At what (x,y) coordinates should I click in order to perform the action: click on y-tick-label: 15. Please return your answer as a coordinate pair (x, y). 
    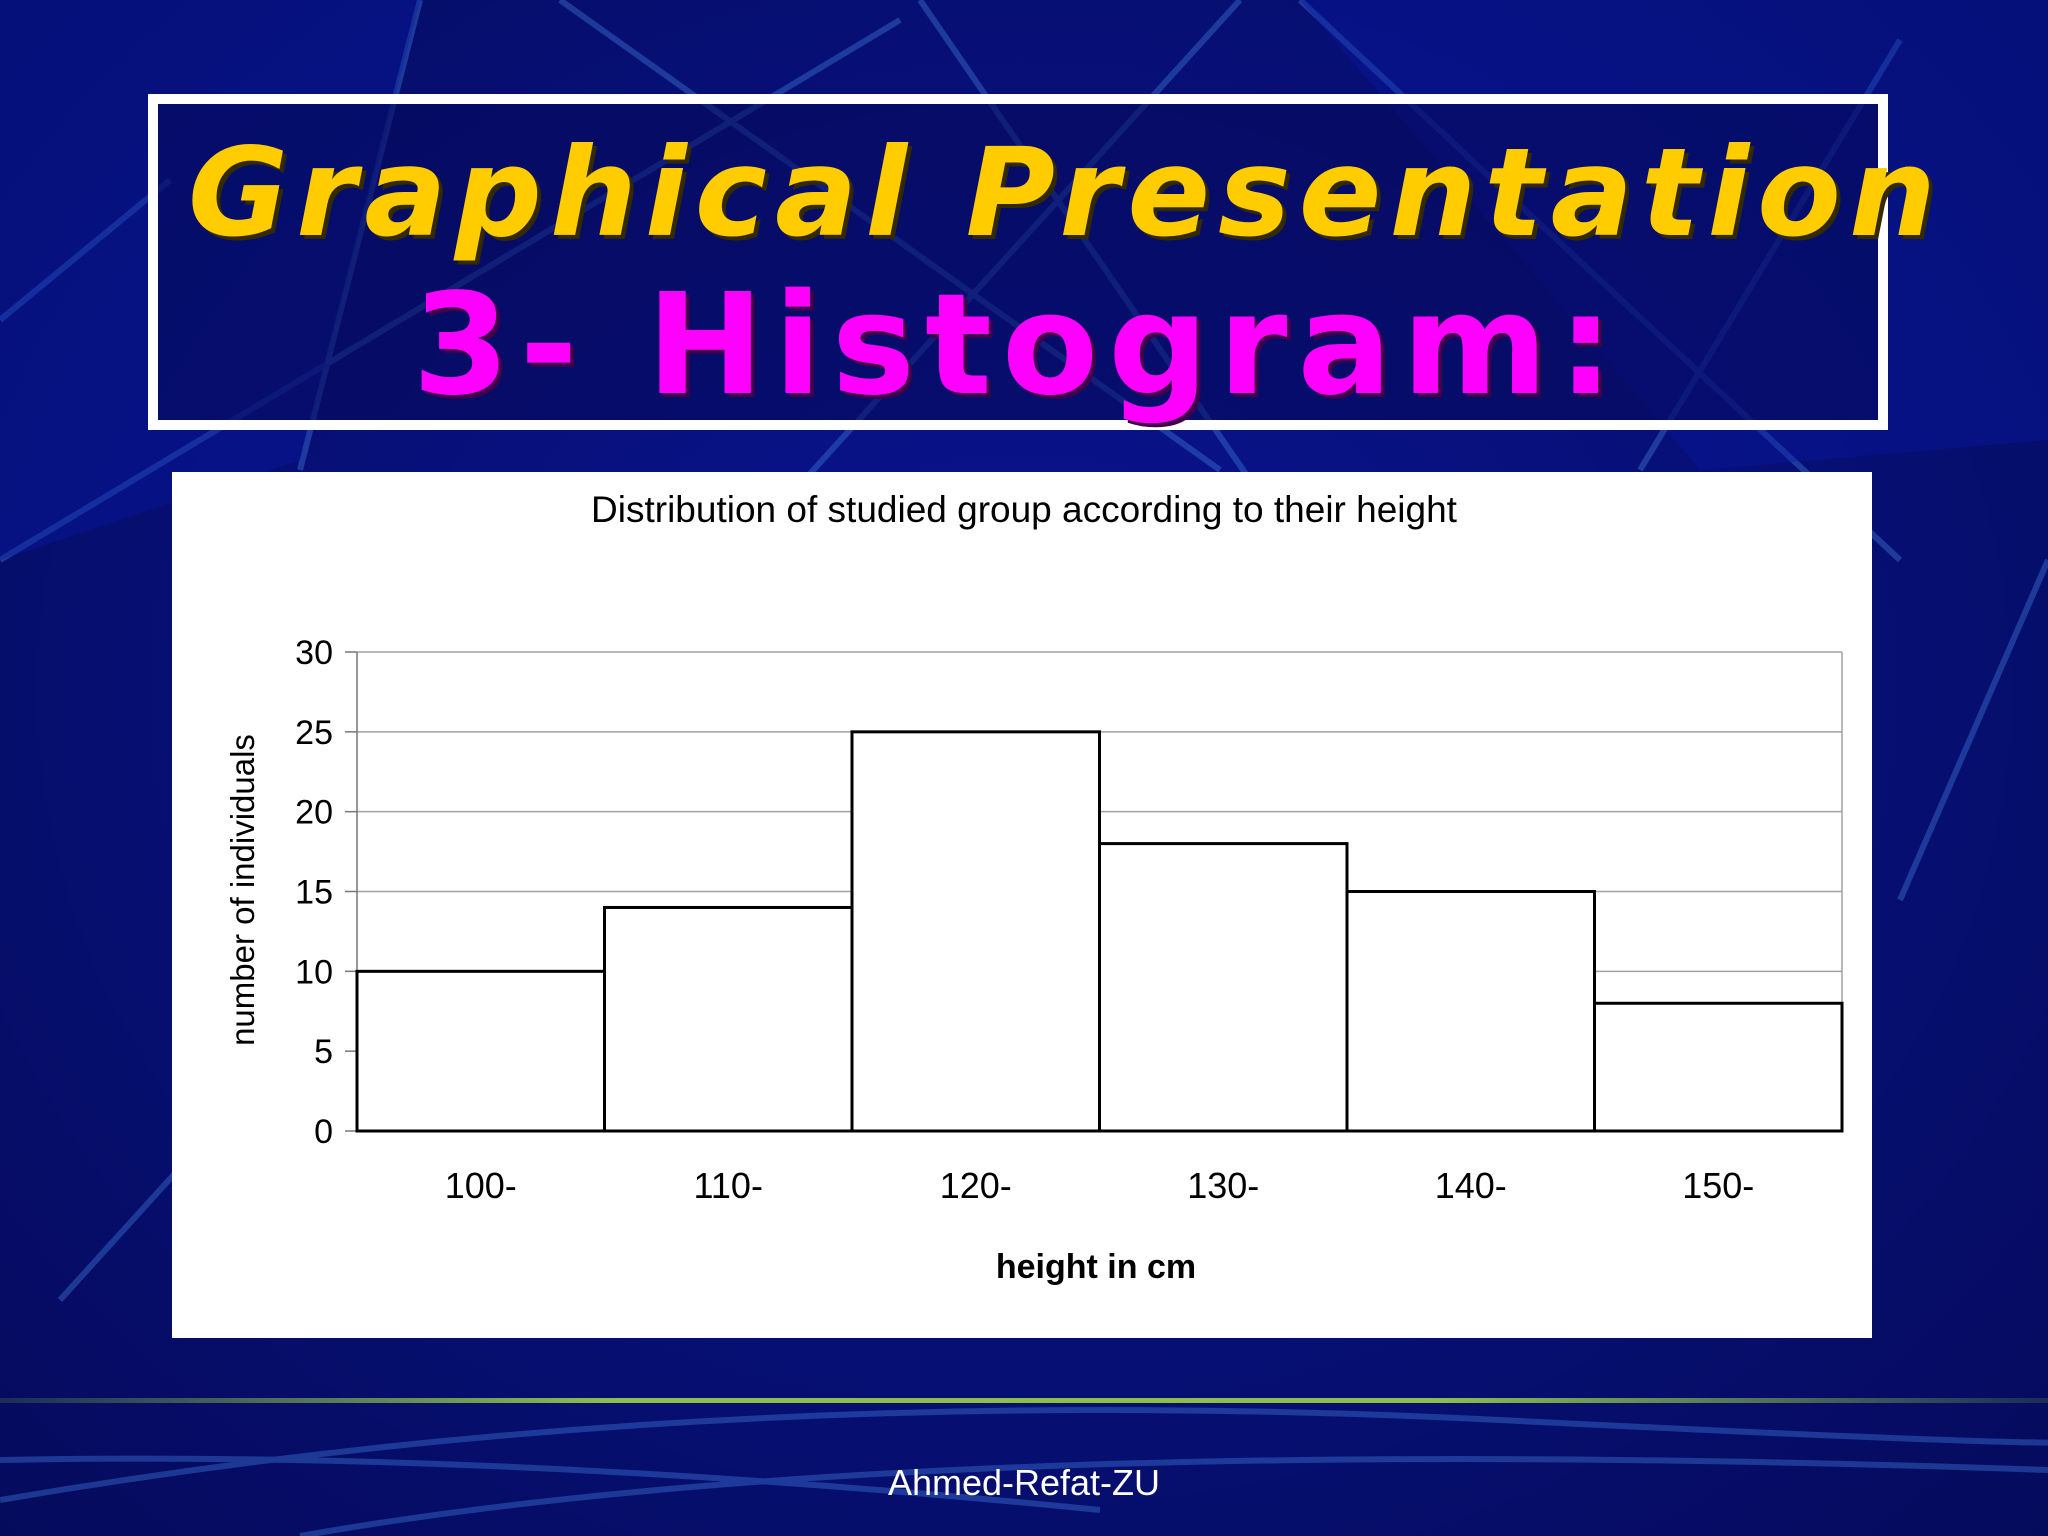
    Looking at the image, I should click on (314, 893).